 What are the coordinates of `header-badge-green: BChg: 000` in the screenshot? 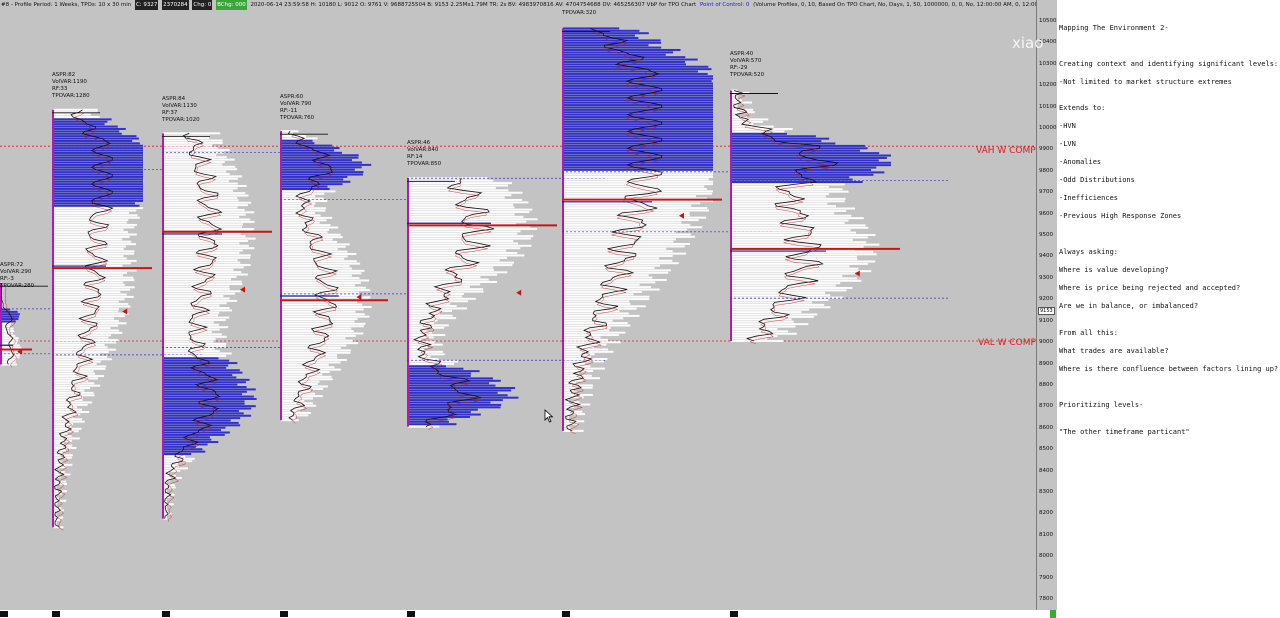 It's located at (231, 5).